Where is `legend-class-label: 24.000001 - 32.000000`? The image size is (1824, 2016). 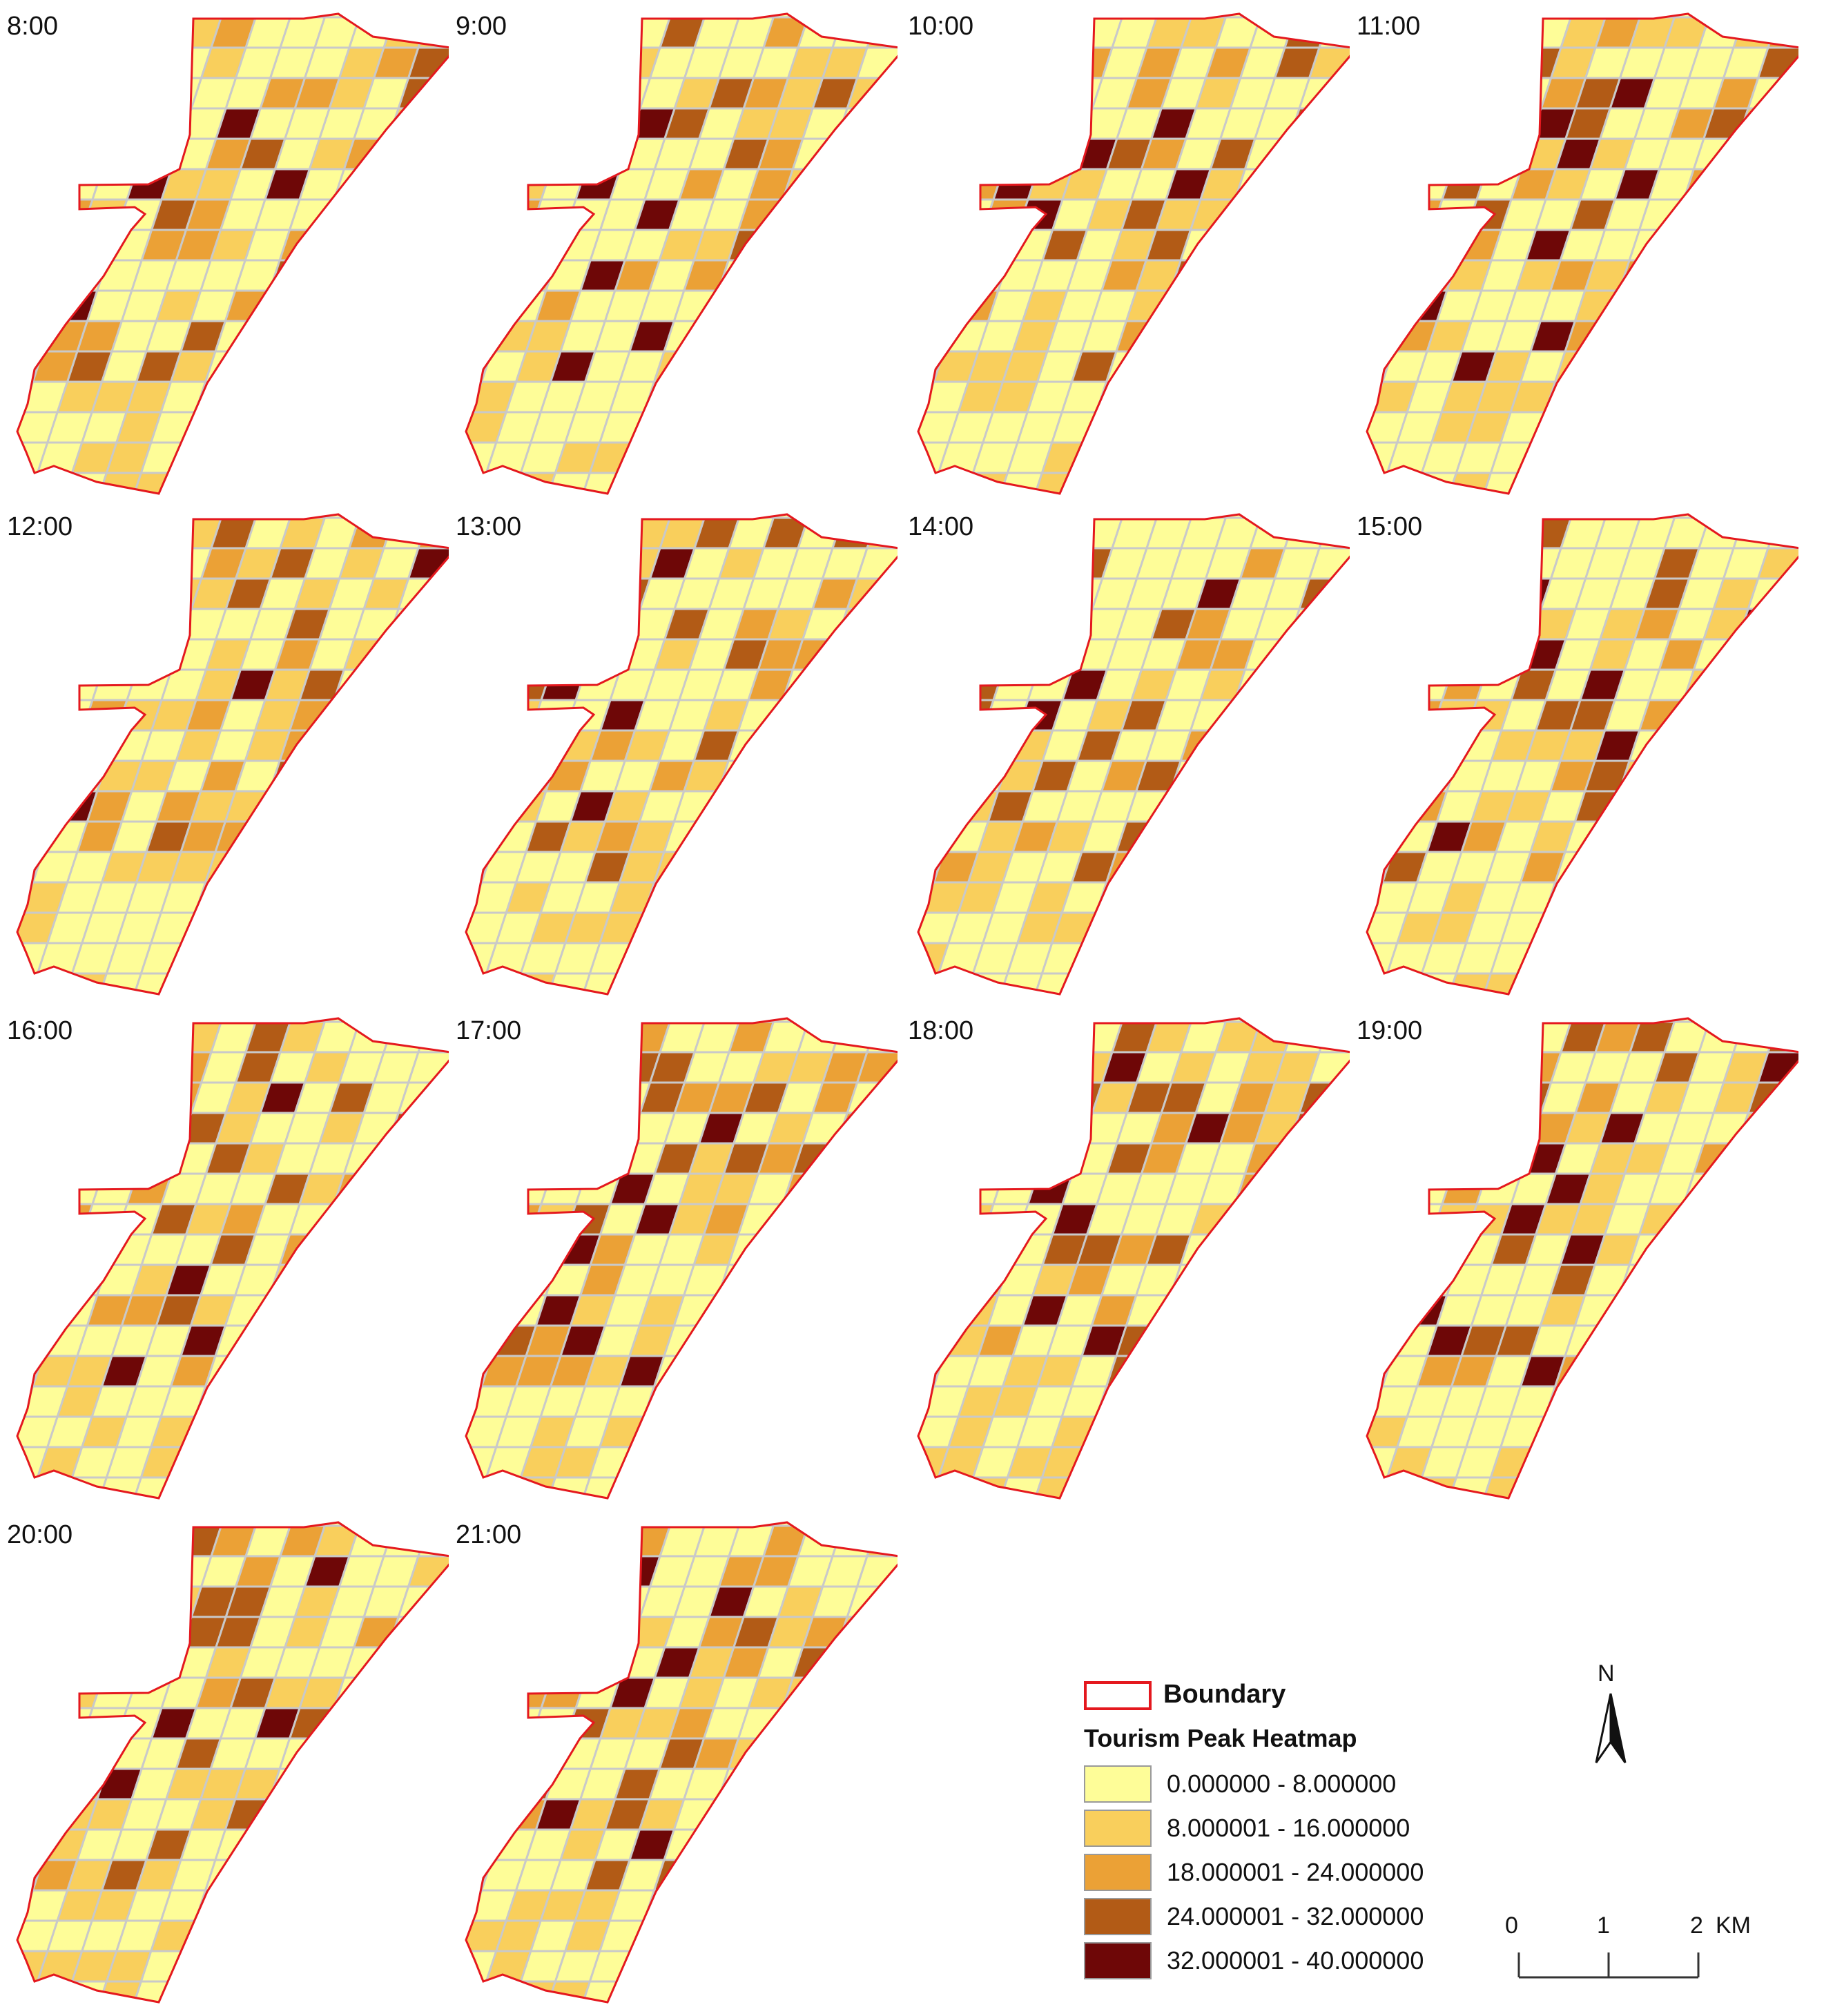 legend-class-label: 24.000001 - 32.000000 is located at coordinates (1296, 1916).